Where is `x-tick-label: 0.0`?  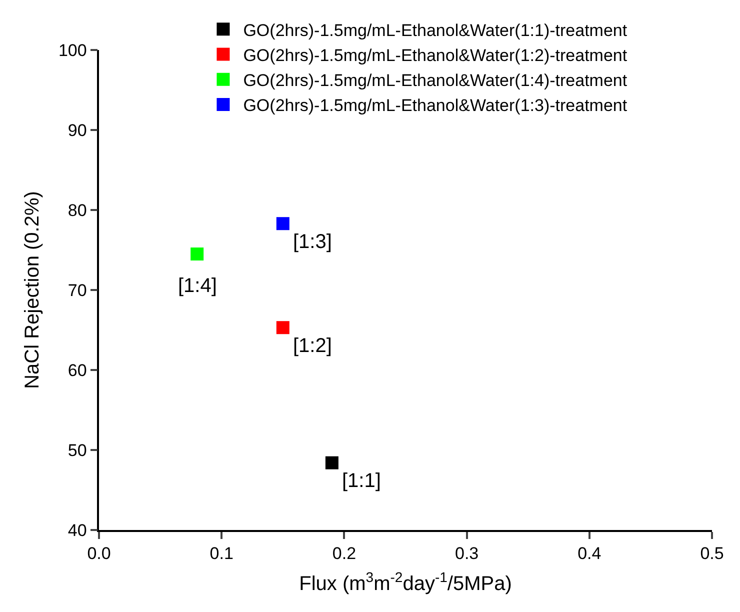
x-tick-label: 0.0 is located at coordinates (99, 554).